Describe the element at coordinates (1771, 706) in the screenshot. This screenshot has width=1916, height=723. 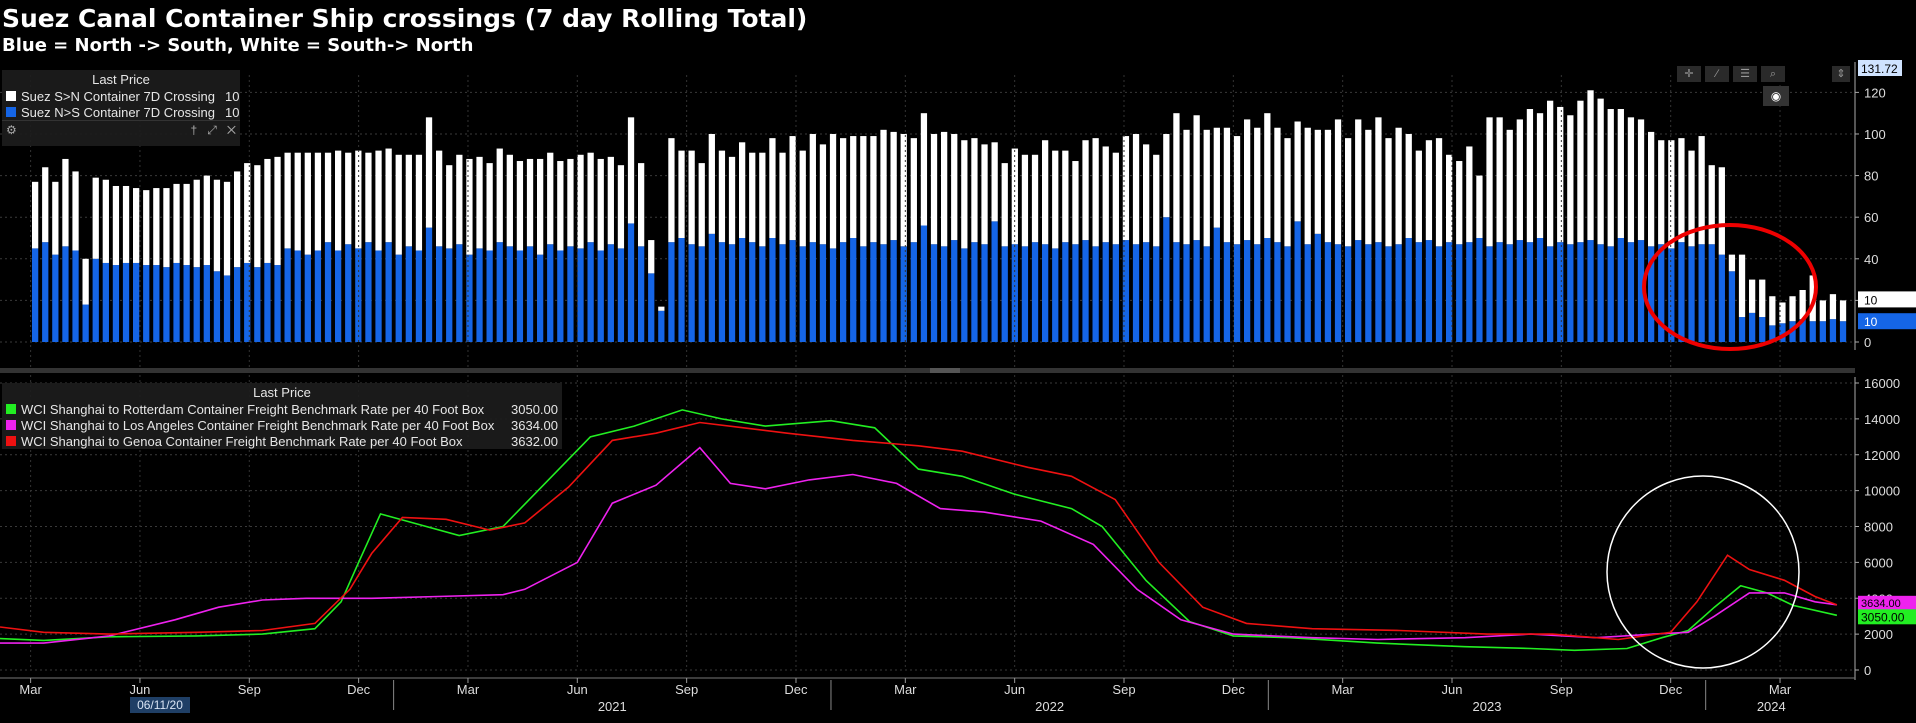
I see `year-label: 2024` at that location.